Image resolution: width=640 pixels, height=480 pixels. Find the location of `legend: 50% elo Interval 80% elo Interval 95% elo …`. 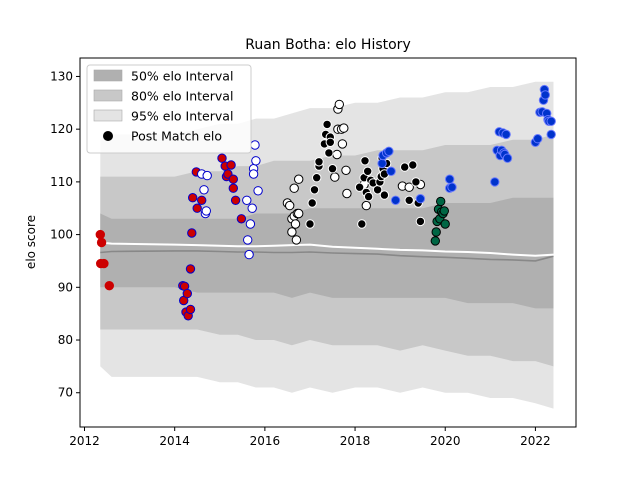

legend: 50% elo Interval 80% elo Interval 95% elo … is located at coordinates (169, 109).